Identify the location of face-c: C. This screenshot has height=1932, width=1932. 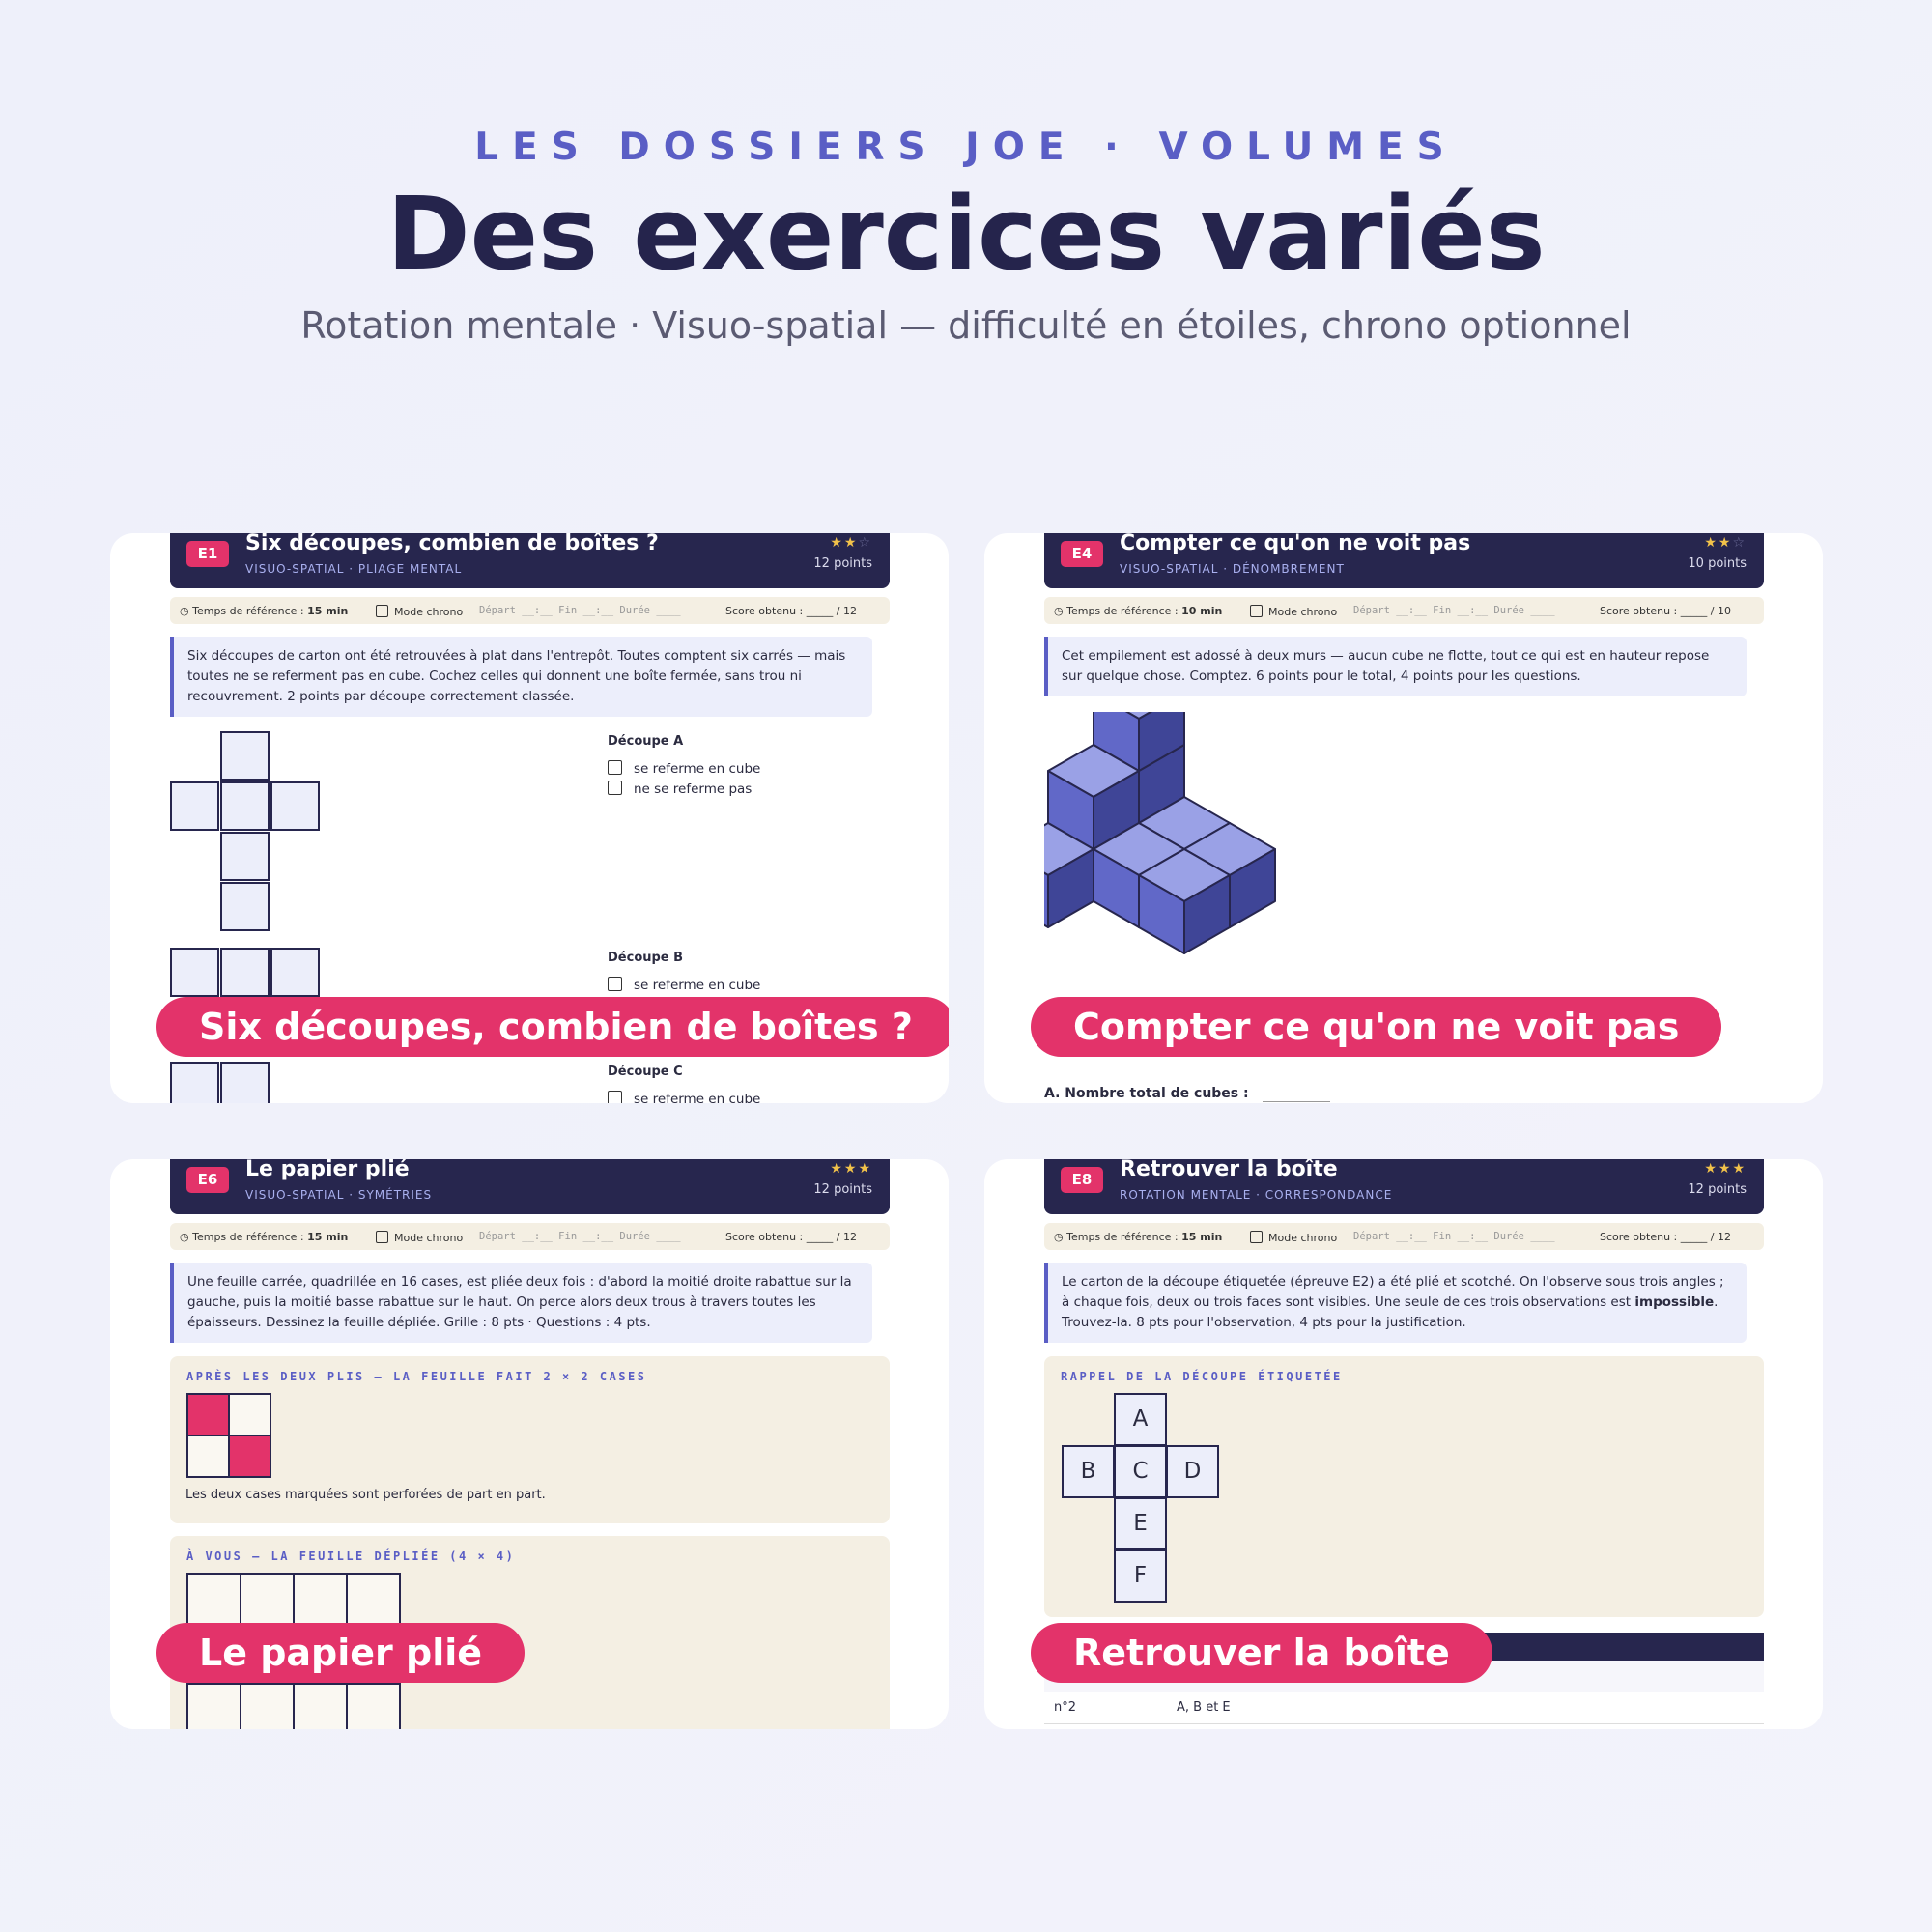
(1140, 1471).